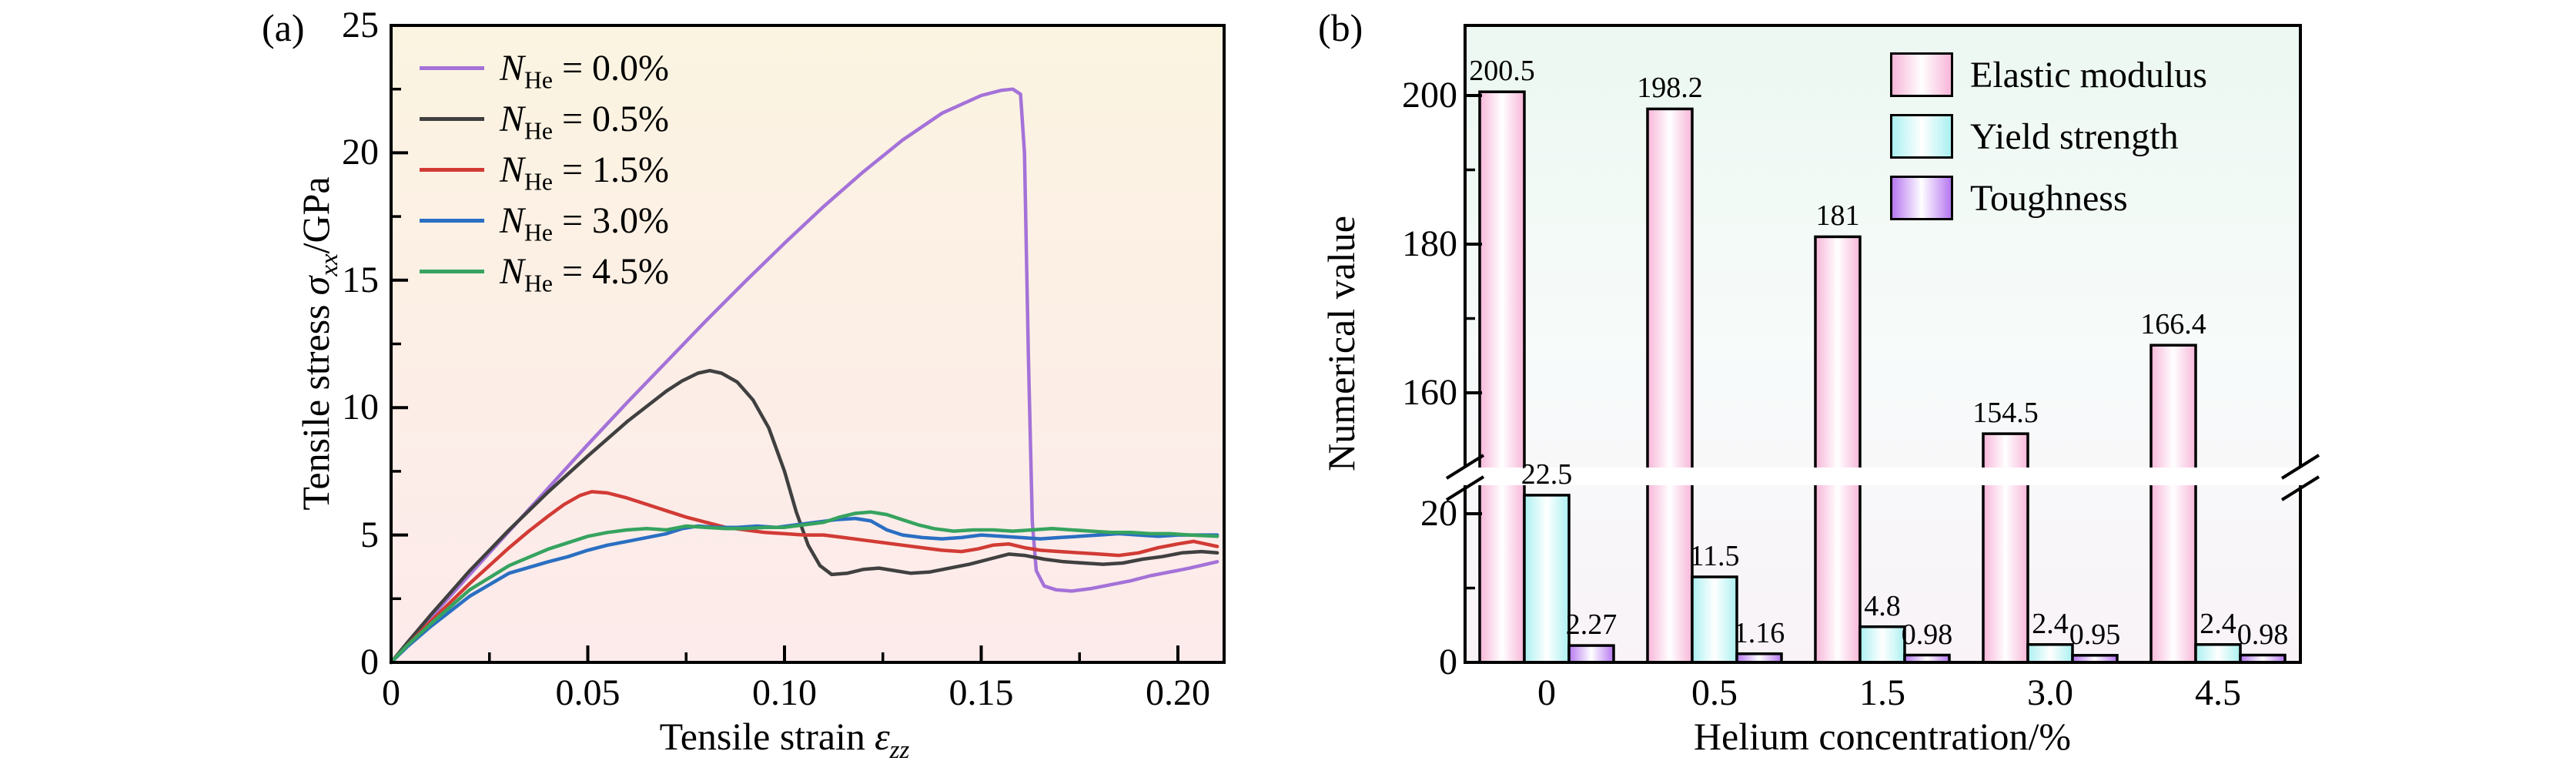  I want to click on legend-value: = 0.0%, so click(615, 68).